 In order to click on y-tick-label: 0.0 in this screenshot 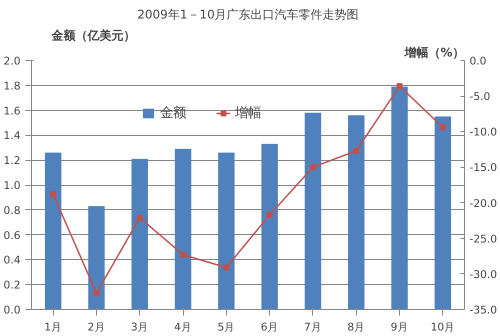, I will do `click(12, 310)`.